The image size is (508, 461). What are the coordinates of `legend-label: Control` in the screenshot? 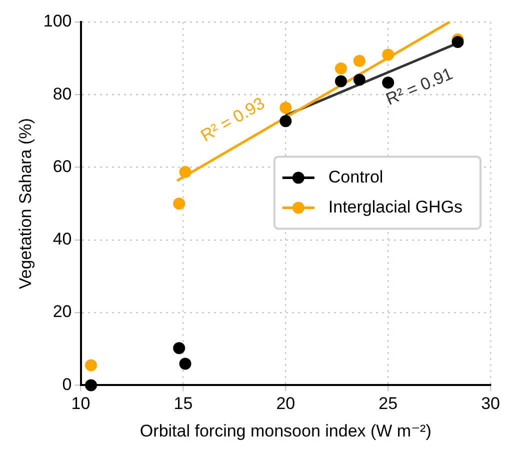 It's located at (356, 176).